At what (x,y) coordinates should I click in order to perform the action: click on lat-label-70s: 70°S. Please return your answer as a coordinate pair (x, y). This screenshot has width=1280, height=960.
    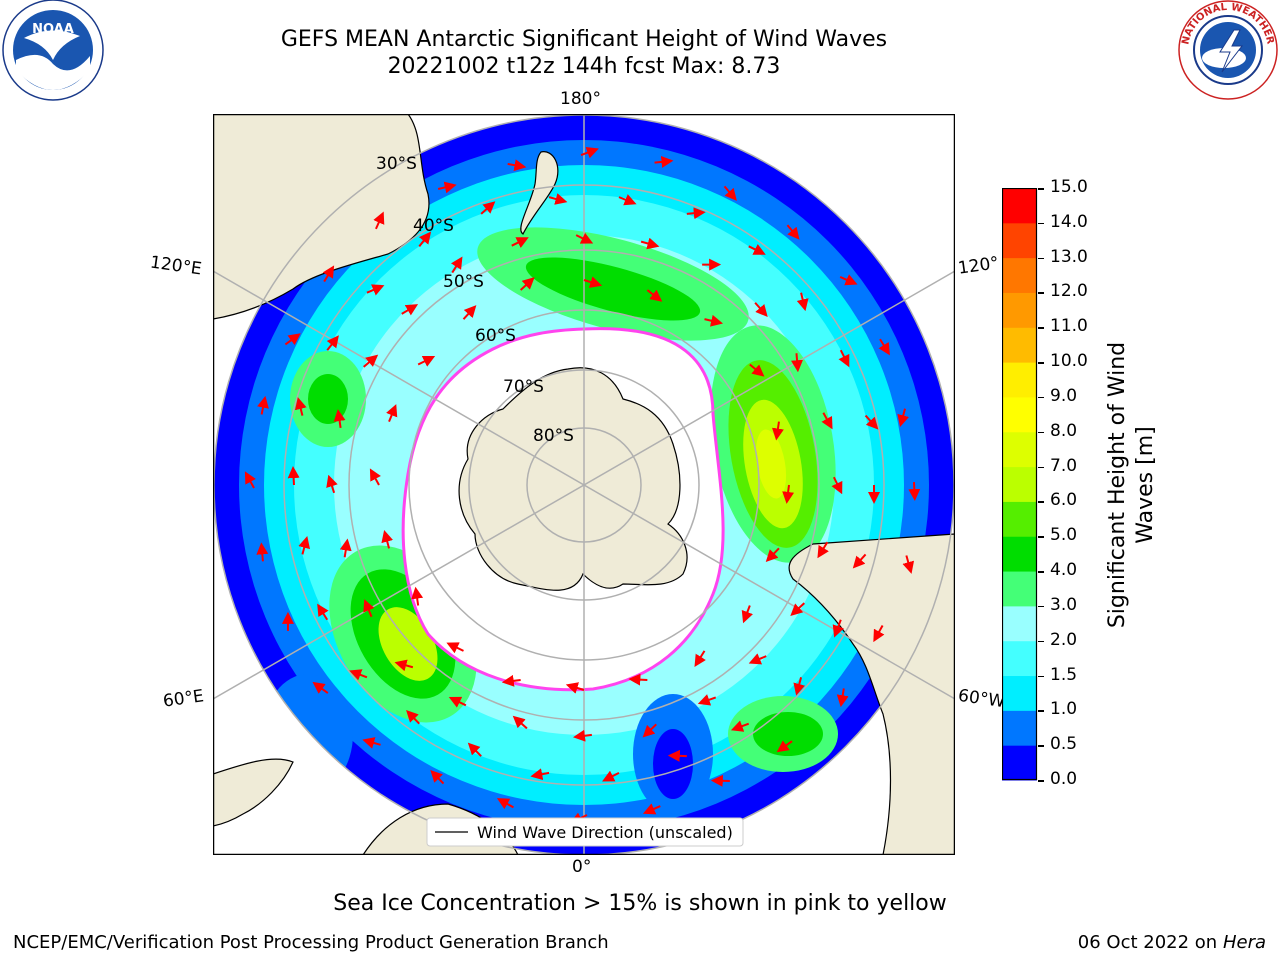
    Looking at the image, I should click on (523, 387).